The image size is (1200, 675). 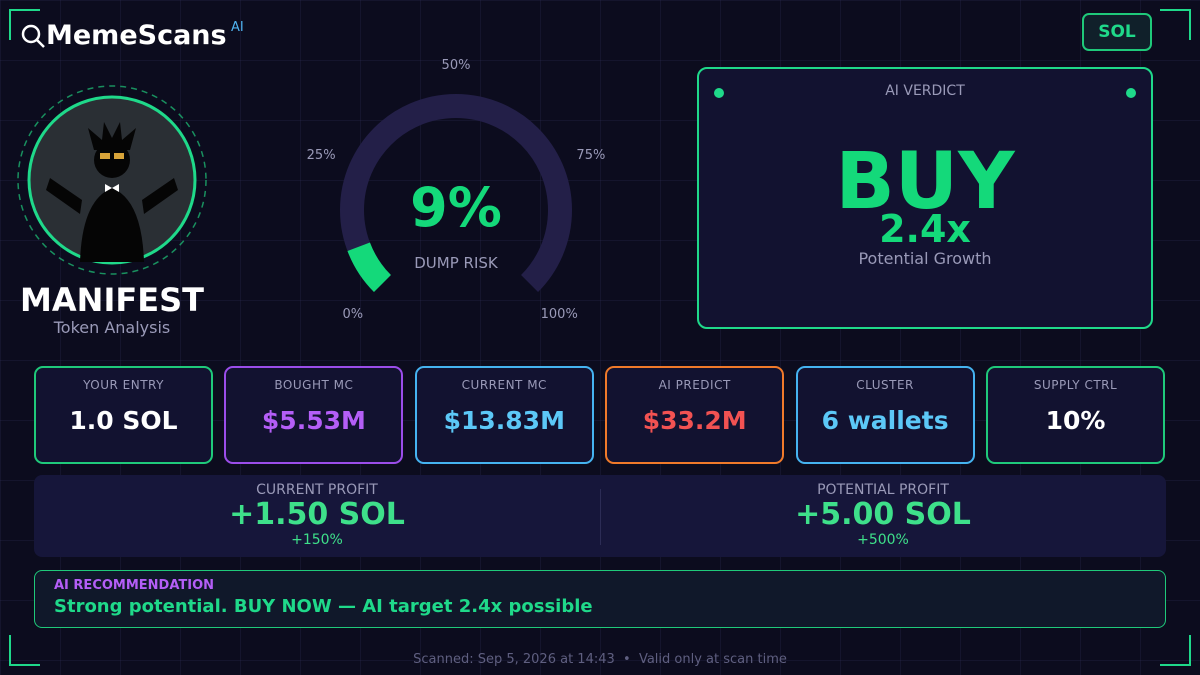 What do you see at coordinates (925, 91) in the screenshot?
I see `verdict-title: AI VERDICT` at bounding box center [925, 91].